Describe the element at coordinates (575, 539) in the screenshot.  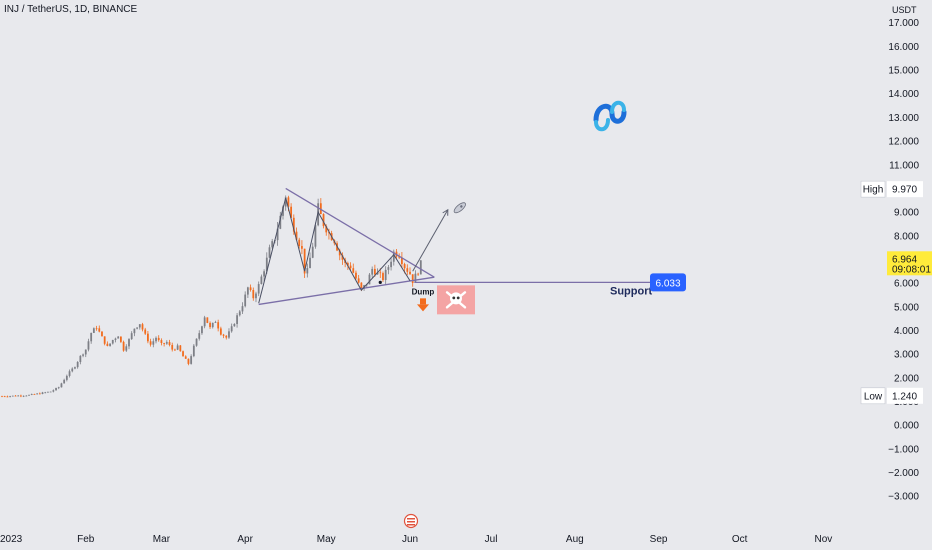
I see `x-tick-label: Aug` at that location.